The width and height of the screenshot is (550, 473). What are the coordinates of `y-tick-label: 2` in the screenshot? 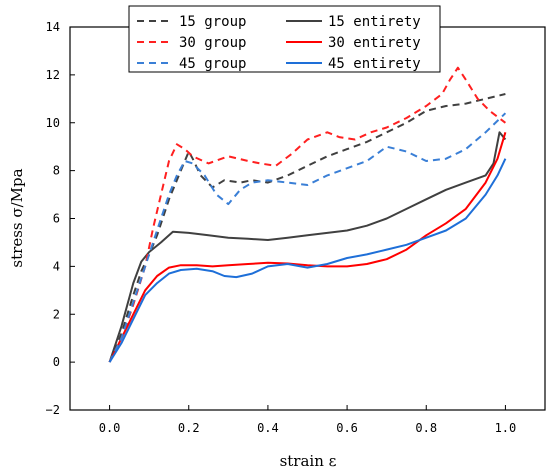 It's located at (56, 314).